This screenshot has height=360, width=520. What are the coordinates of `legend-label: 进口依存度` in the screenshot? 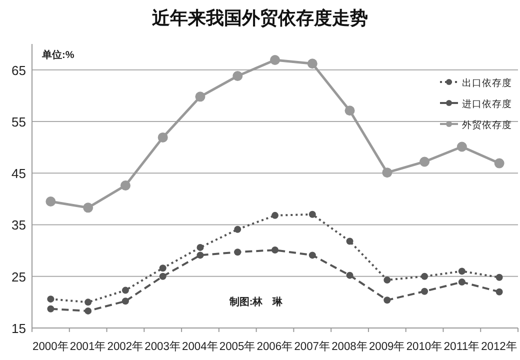 It's located at (487, 104).